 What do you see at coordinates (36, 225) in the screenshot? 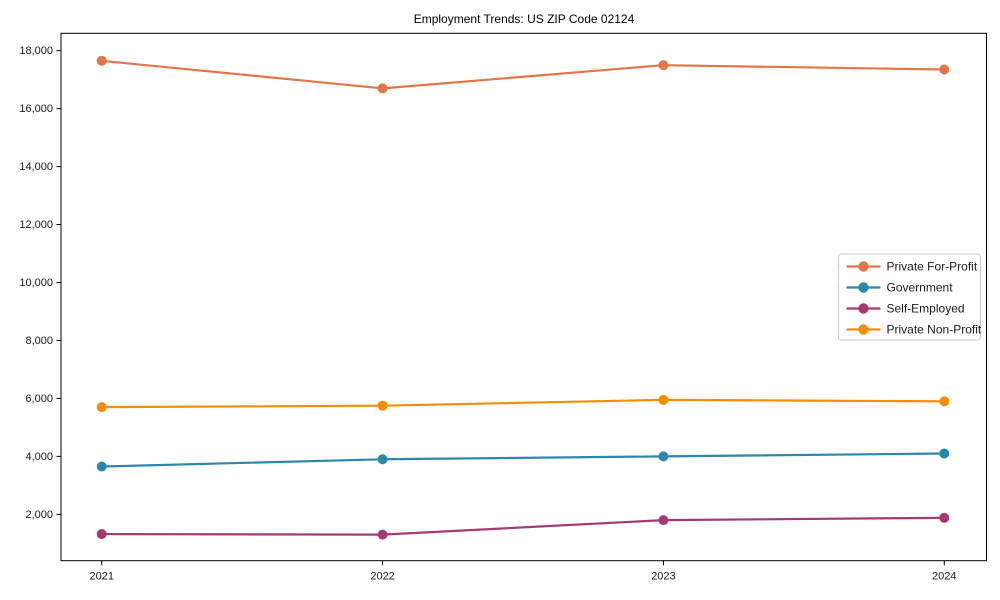
I see `y-tick-label: 12,000` at bounding box center [36, 225].